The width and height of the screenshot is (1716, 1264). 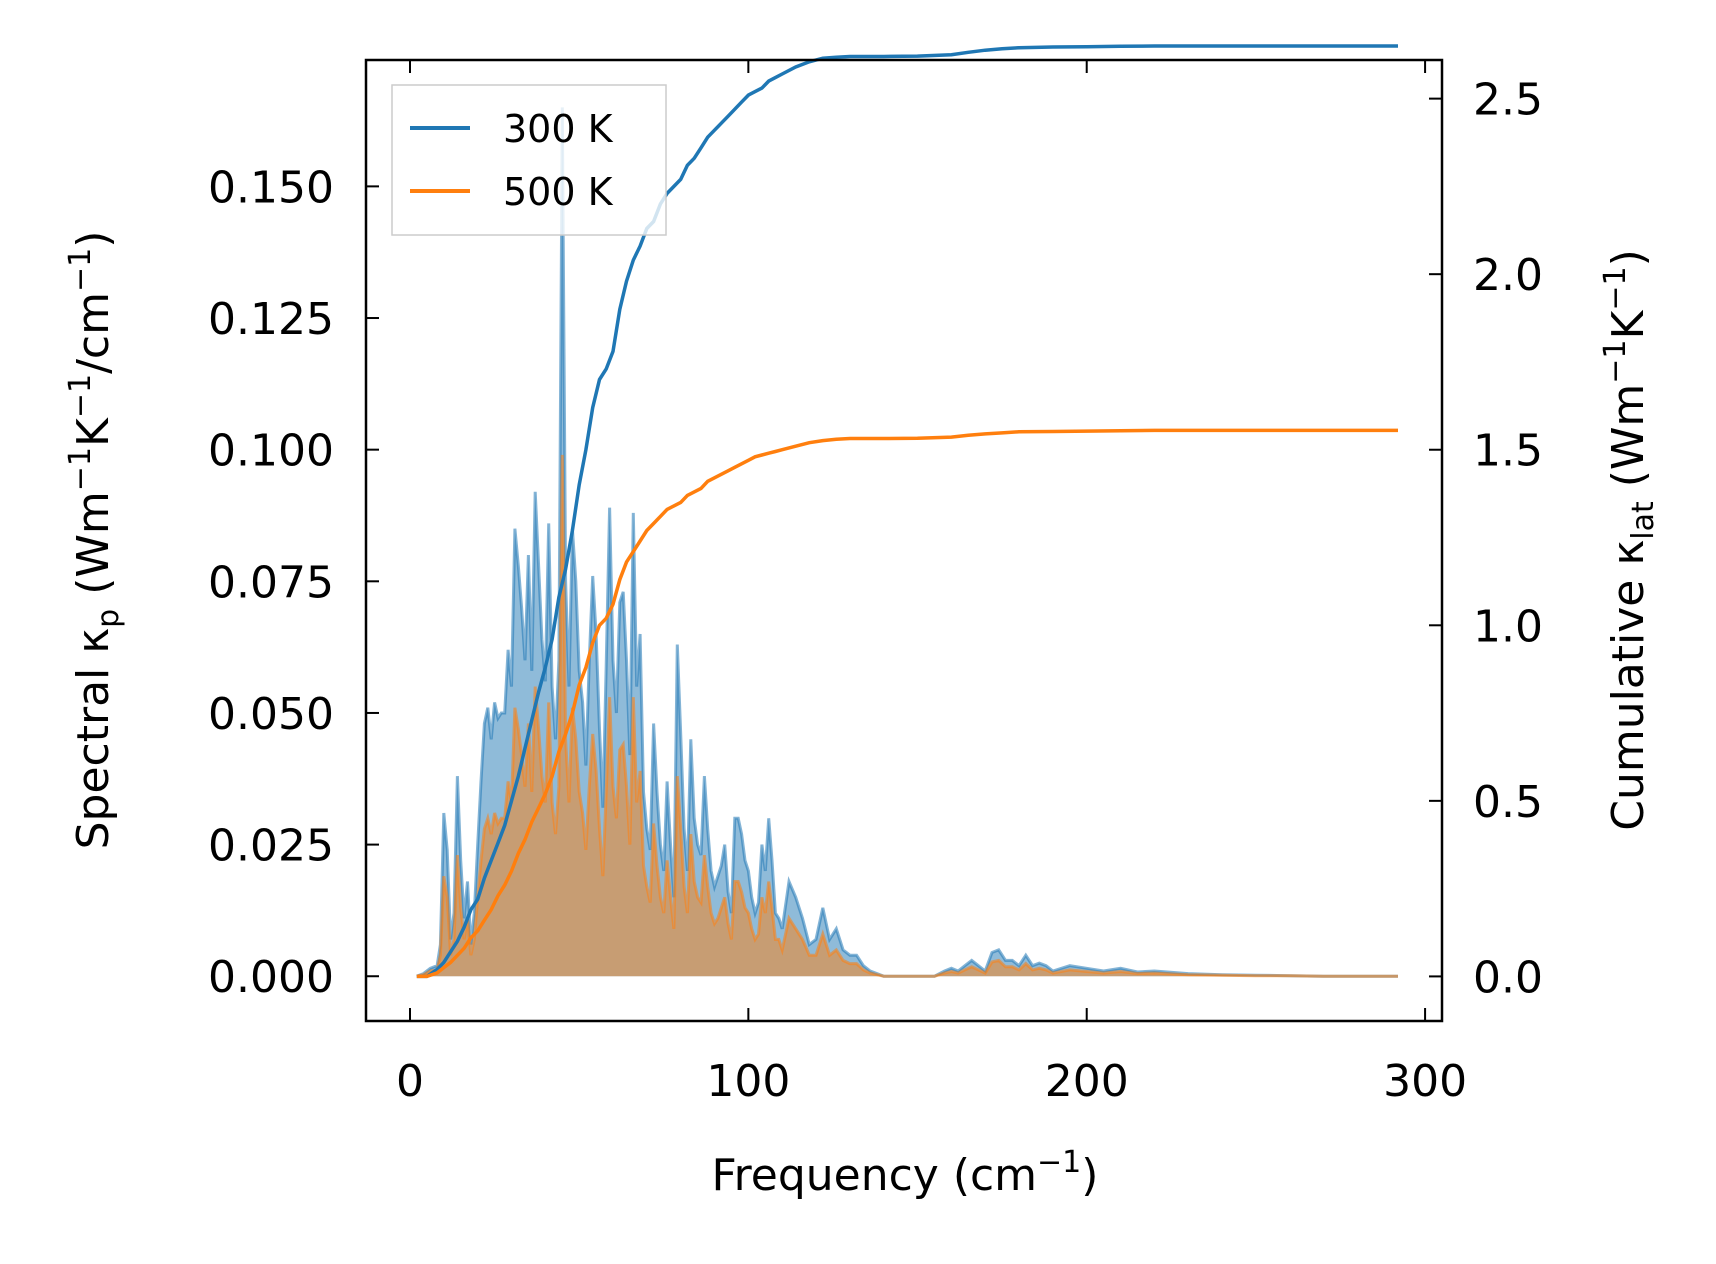 I want to click on y-left-tick-label: 0.050, so click(x=271, y=714).